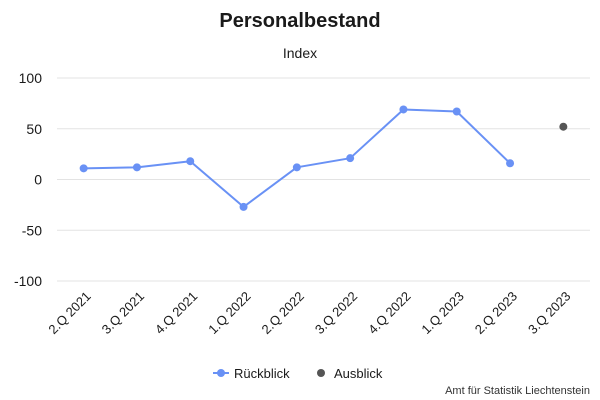 This screenshot has height=400, width=600. I want to click on x-tick-label: 3.Q 2022, so click(336, 313).